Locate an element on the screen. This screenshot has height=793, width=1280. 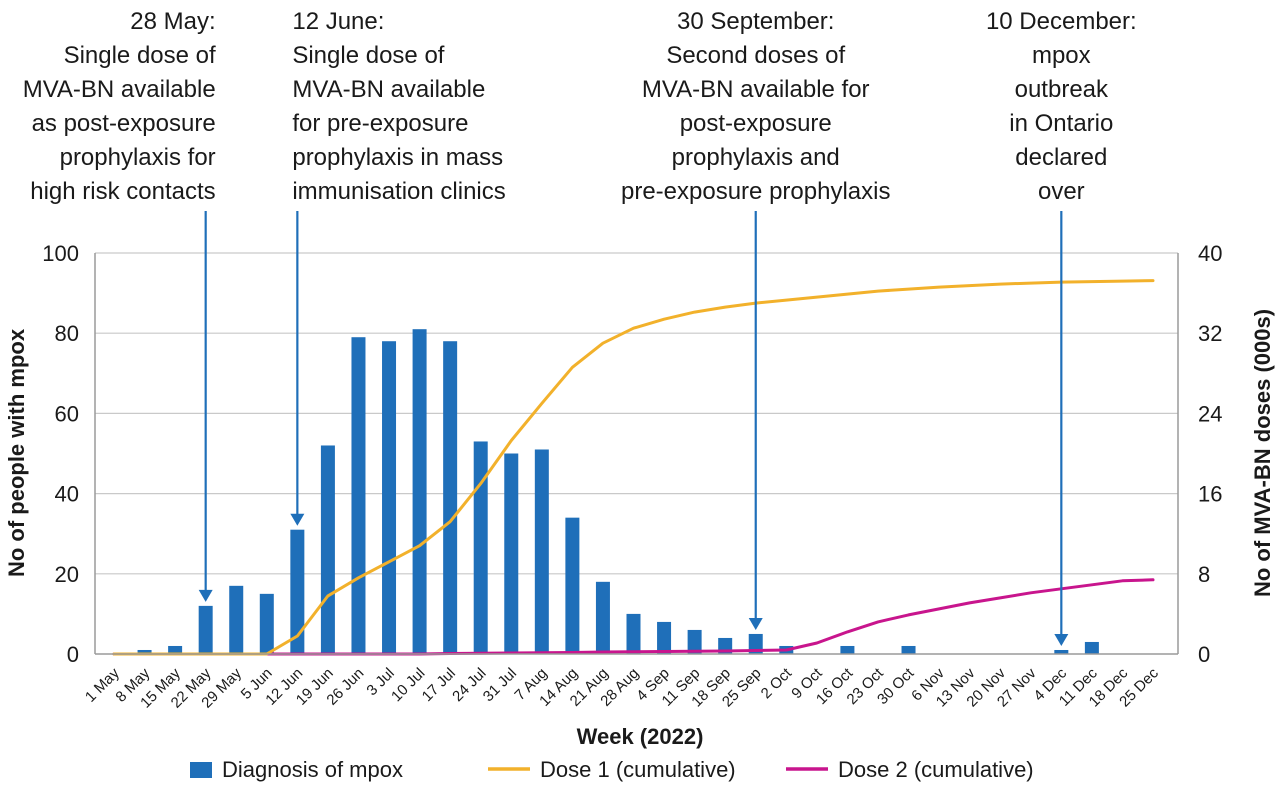
annotation-text: high risk contacts is located at coordinates (122, 191).